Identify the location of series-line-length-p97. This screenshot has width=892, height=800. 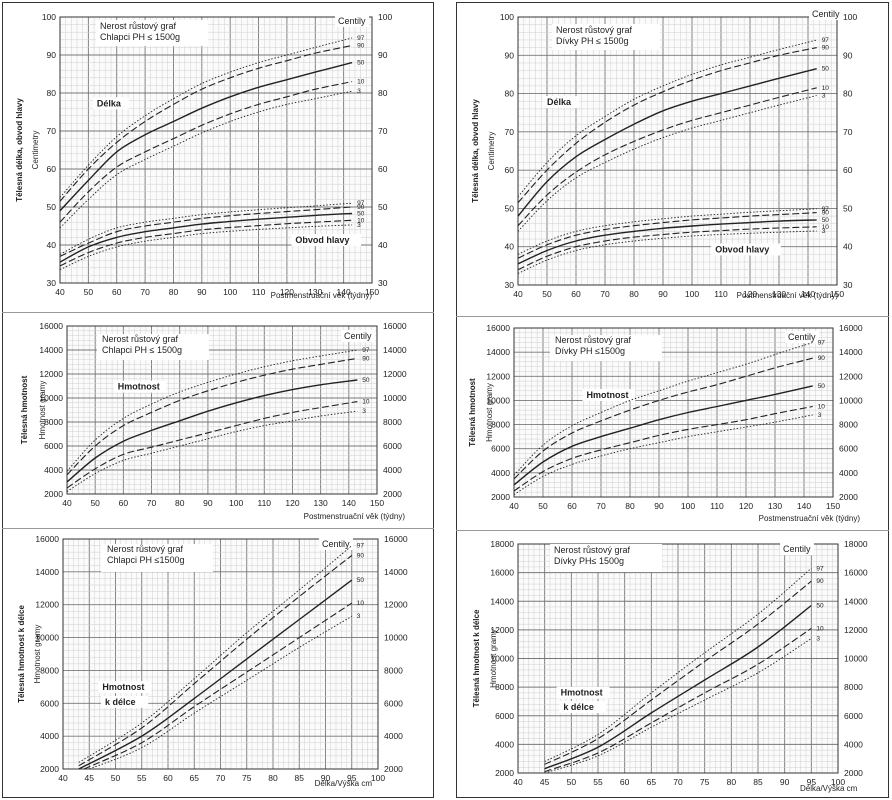
(667, 118).